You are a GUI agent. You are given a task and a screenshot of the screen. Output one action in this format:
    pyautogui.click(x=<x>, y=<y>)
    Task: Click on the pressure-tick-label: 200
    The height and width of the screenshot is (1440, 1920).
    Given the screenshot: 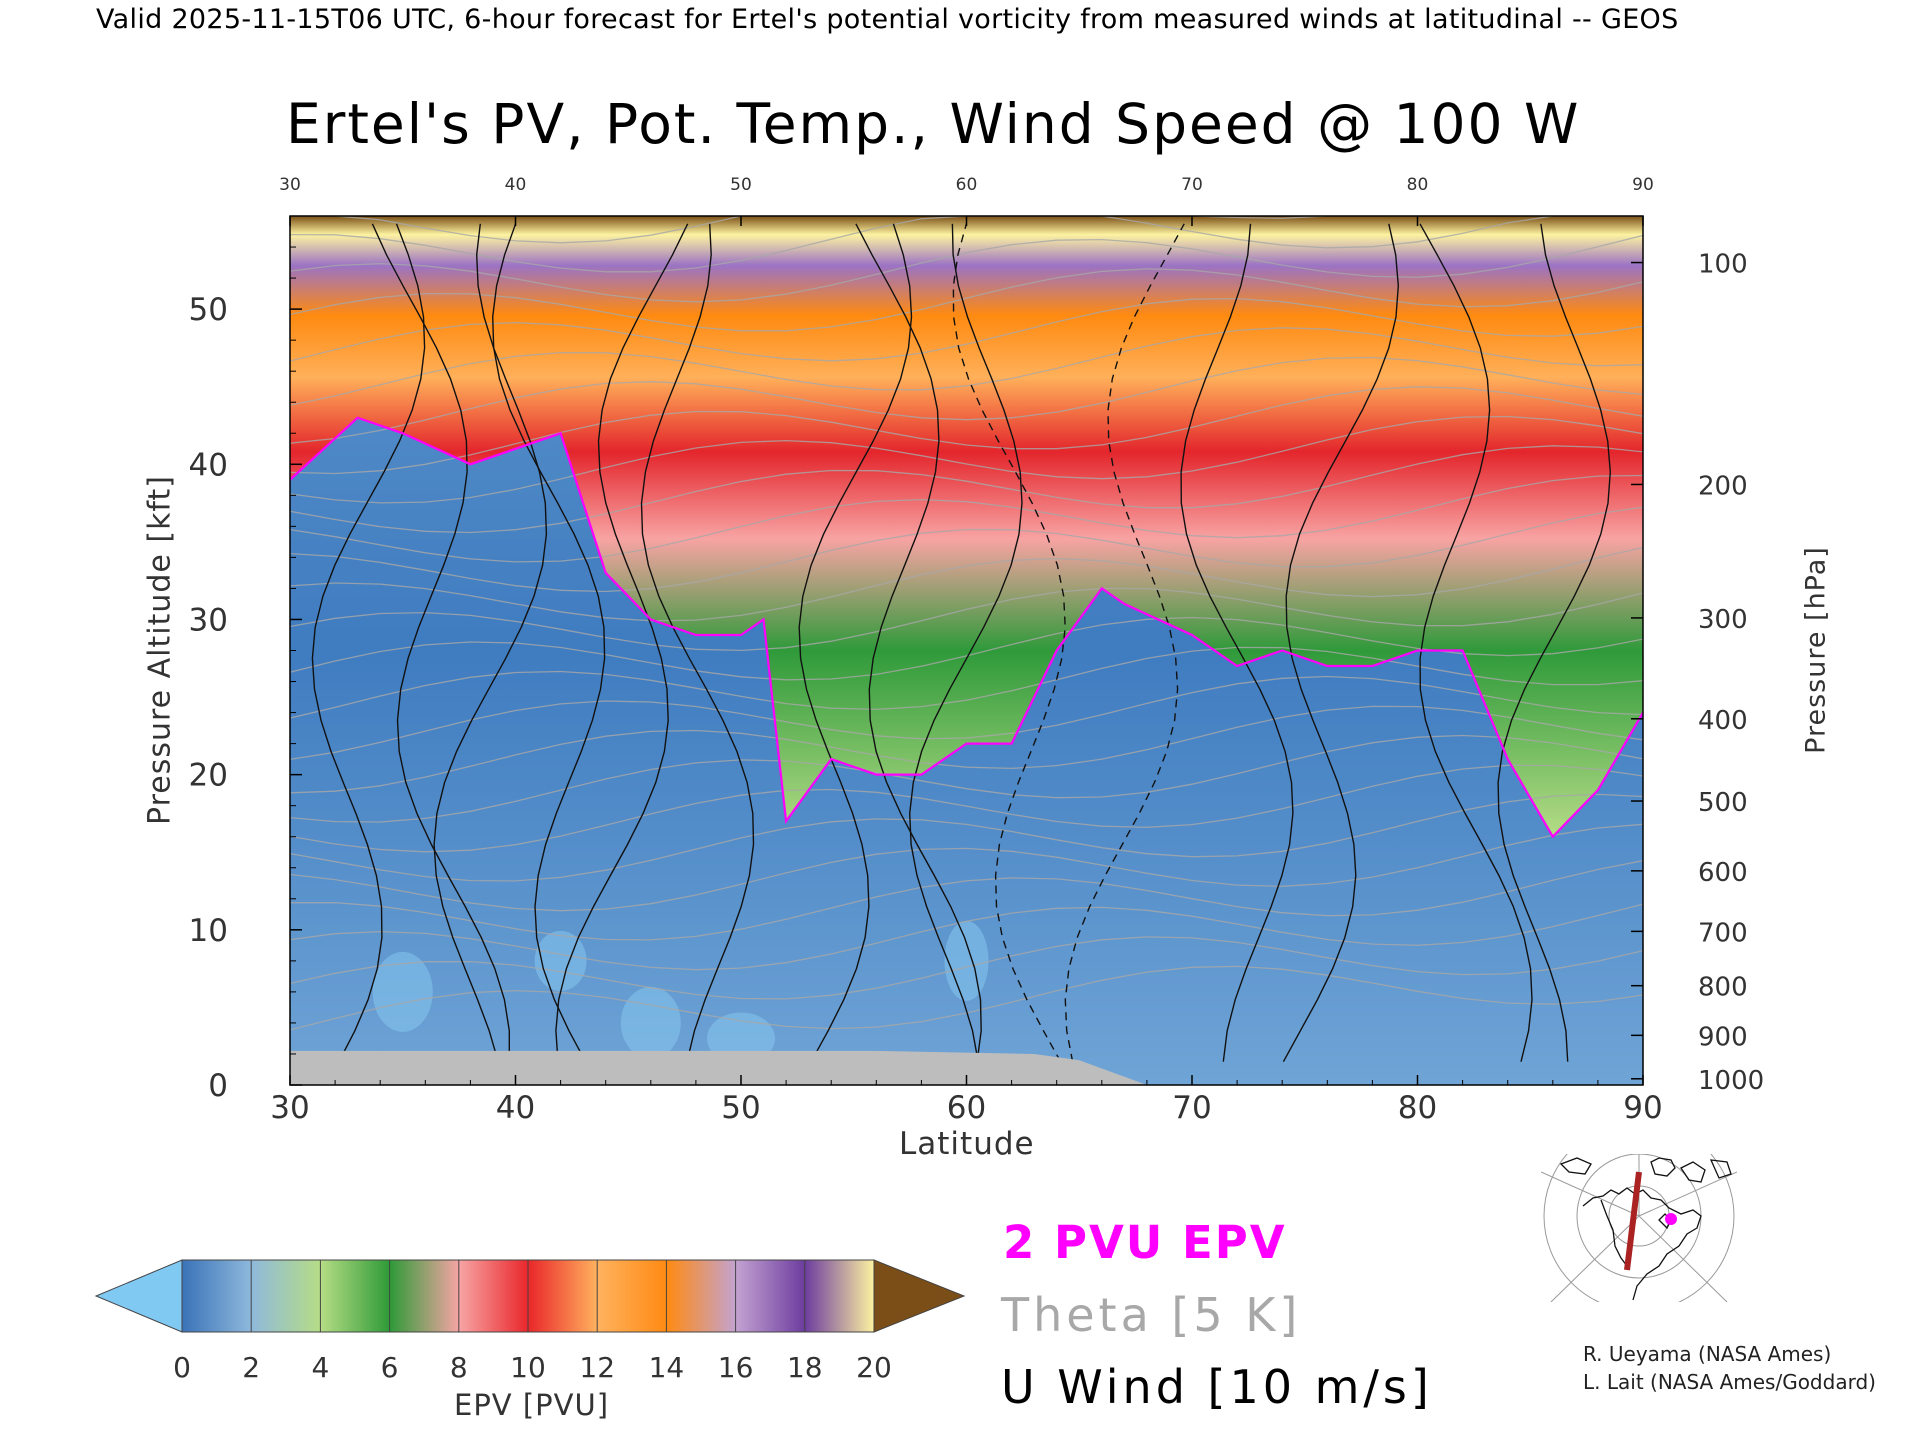 What is the action you would take?
    pyautogui.click(x=1723, y=486)
    